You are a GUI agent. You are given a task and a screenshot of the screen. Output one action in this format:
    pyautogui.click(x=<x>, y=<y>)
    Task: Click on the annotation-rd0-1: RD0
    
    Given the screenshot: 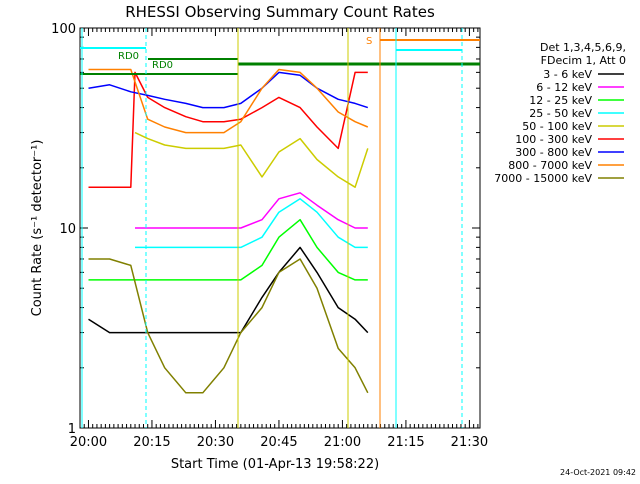 What is the action you would take?
    pyautogui.click(x=128, y=56)
    